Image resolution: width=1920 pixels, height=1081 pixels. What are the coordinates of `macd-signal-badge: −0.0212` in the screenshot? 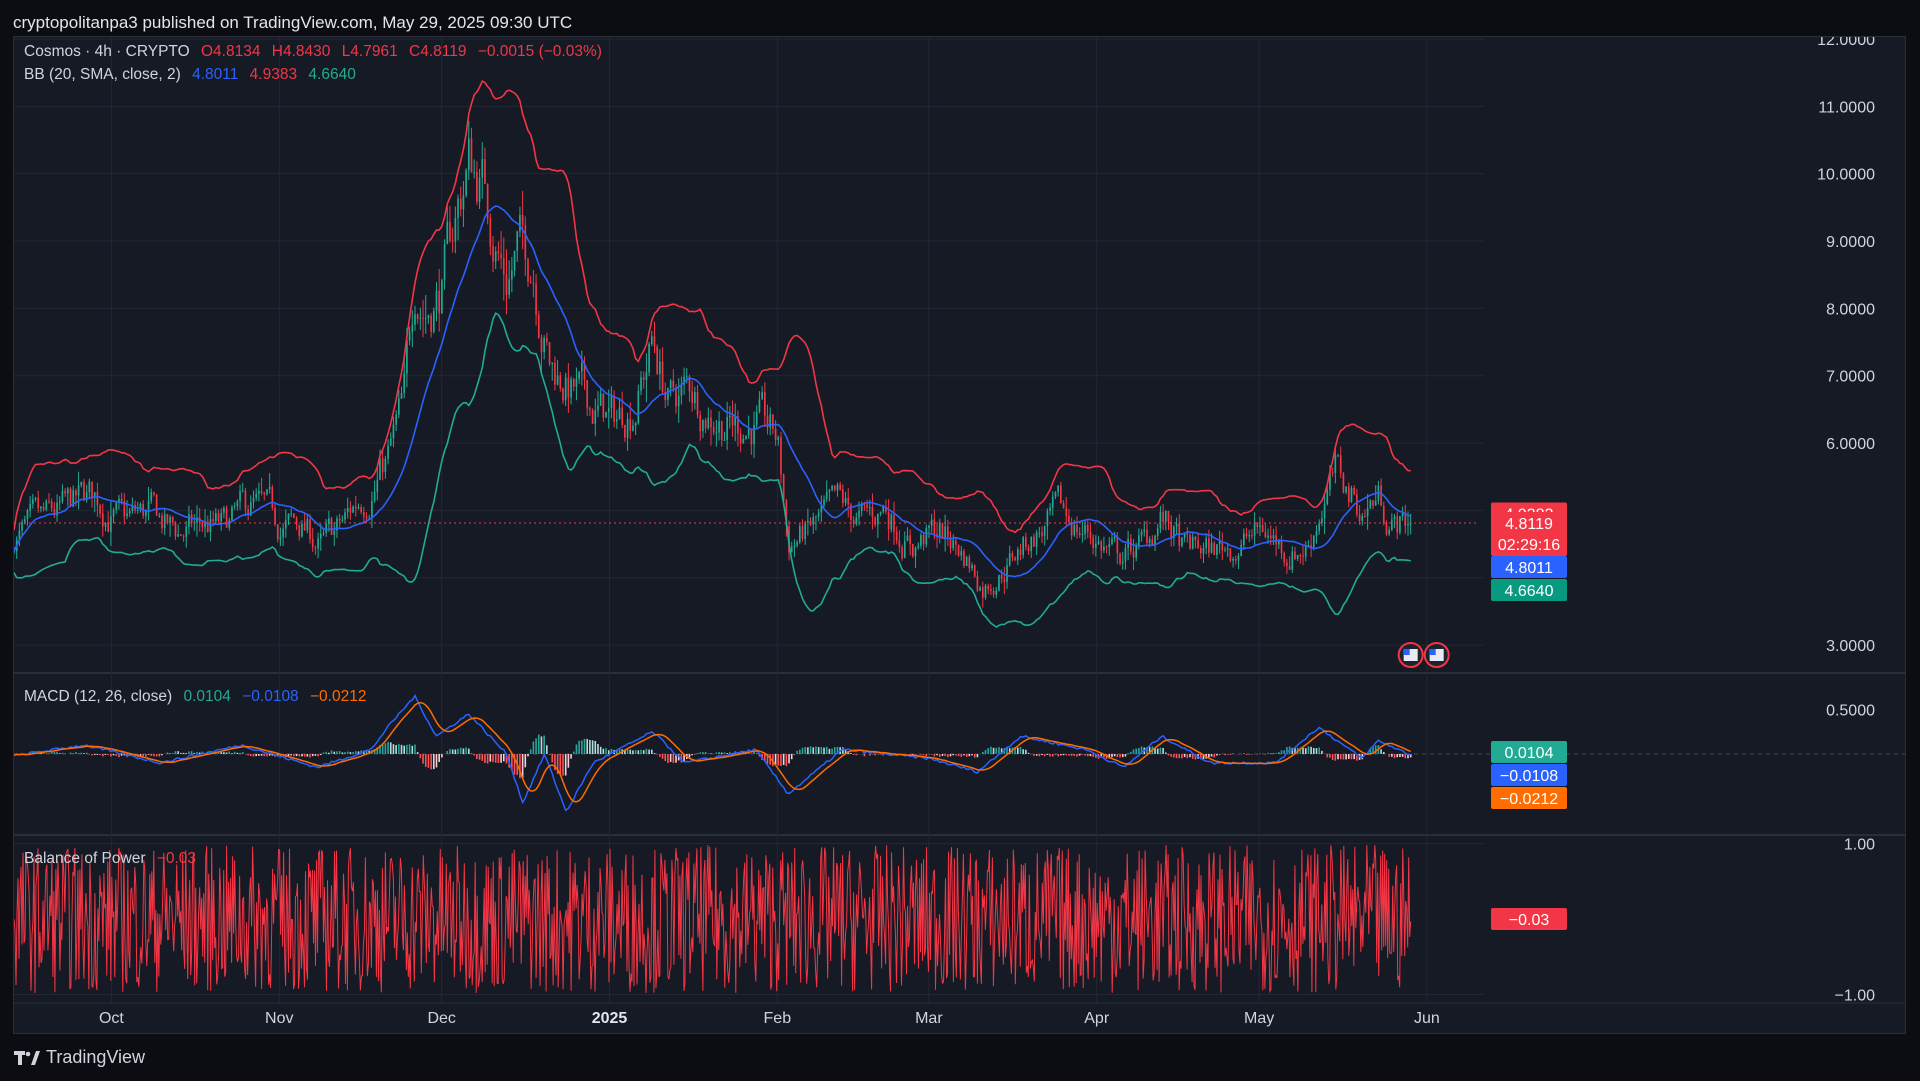 It's located at (1529, 798).